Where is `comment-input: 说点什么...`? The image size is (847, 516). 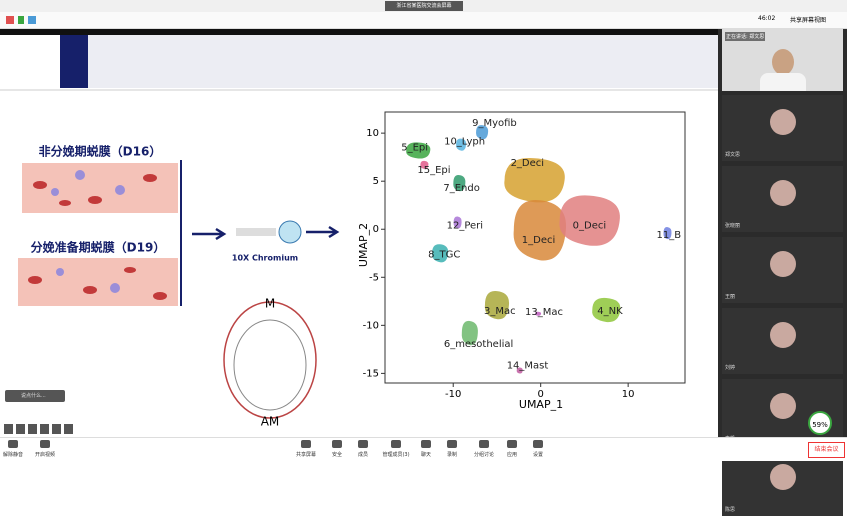 comment-input: 说点什么... is located at coordinates (35, 396).